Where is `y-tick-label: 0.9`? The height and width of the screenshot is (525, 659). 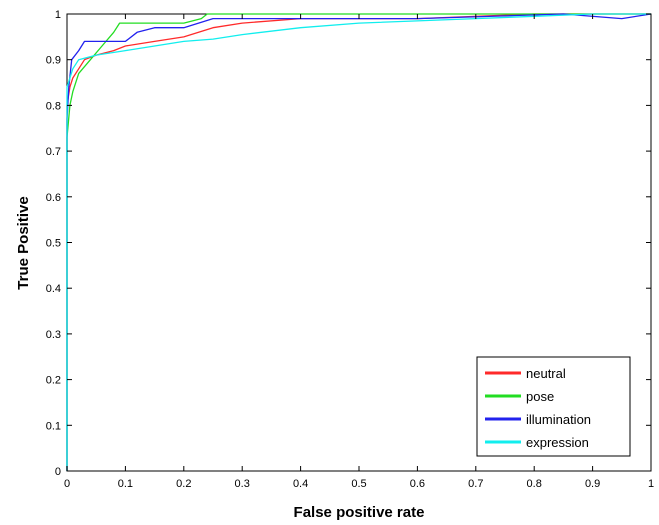 y-tick-label: 0.9 is located at coordinates (53, 61).